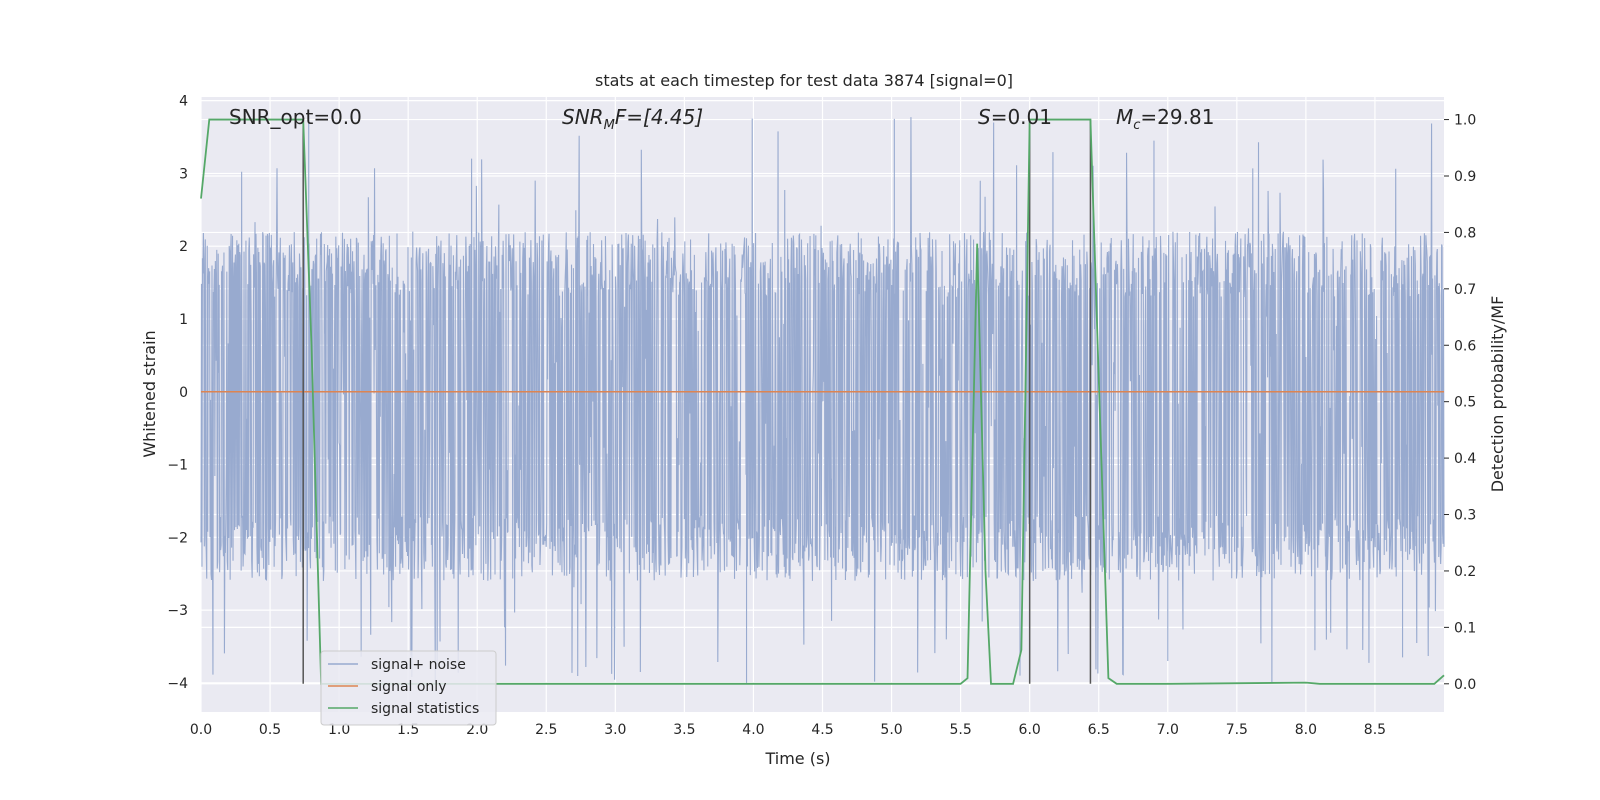  What do you see at coordinates (201, 730) in the screenshot?
I see `x-tick-label: 0.0` at bounding box center [201, 730].